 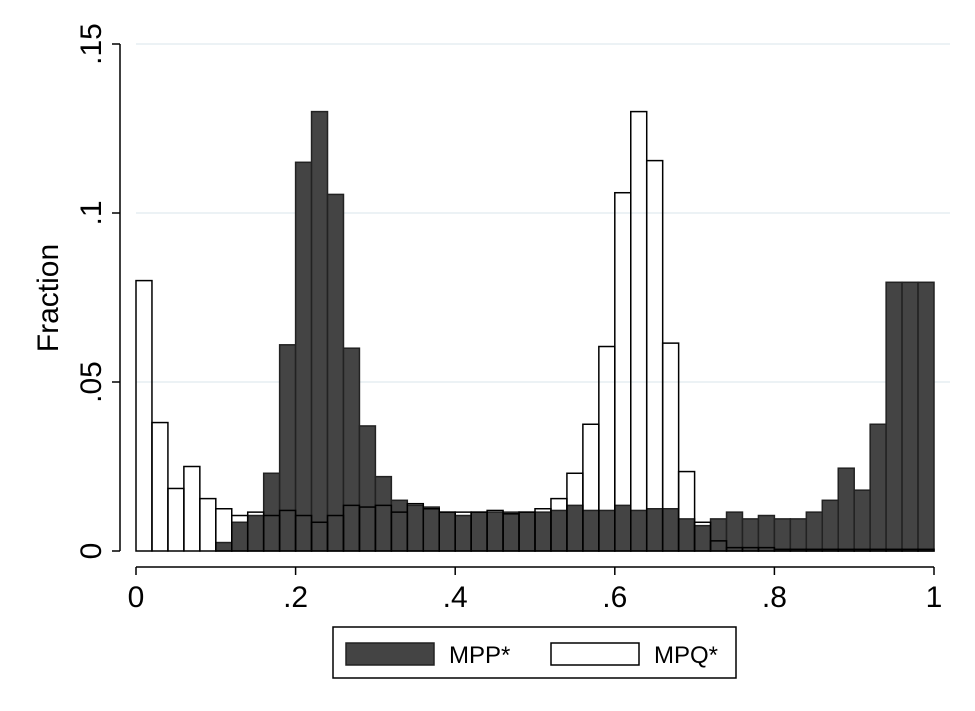 I want to click on y-axis-ticks: 0 .05 .1 .15, so click(x=97, y=291).